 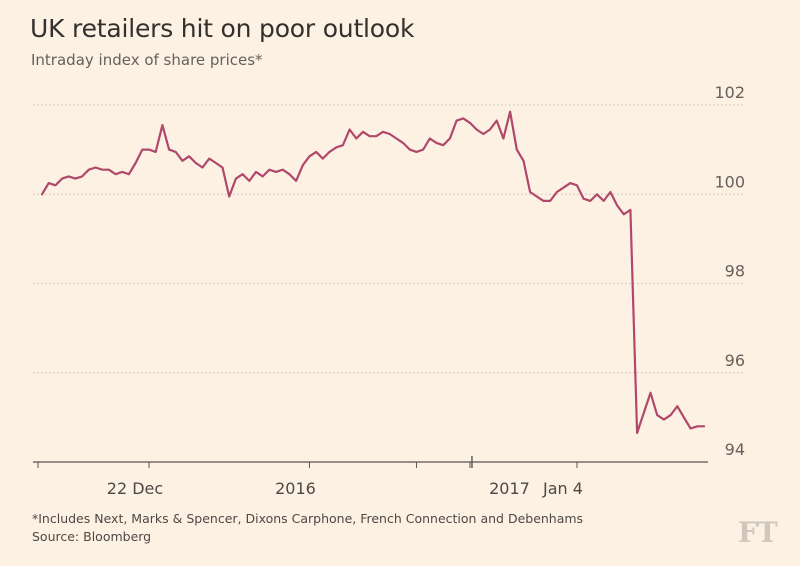 I want to click on x-tick-label: 22 Dec, so click(x=135, y=488).